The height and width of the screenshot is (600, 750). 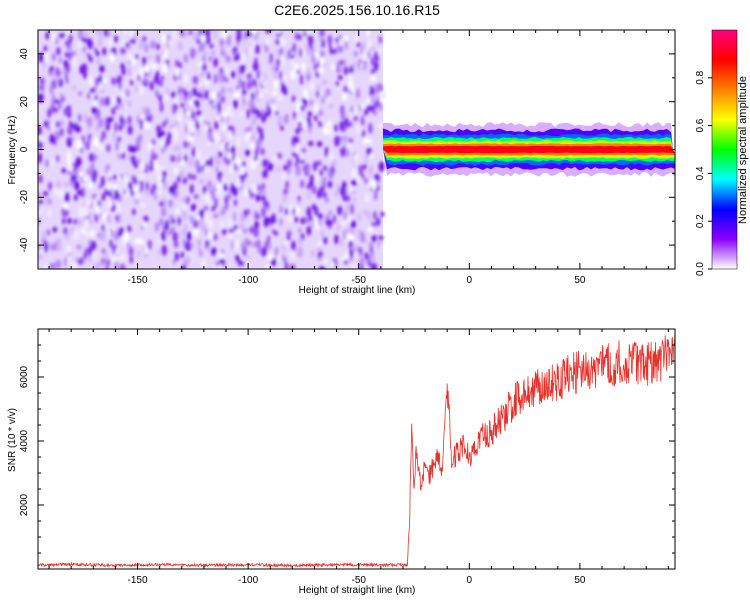 What do you see at coordinates (248, 580) in the screenshot?
I see `x-tick-label: -100` at bounding box center [248, 580].